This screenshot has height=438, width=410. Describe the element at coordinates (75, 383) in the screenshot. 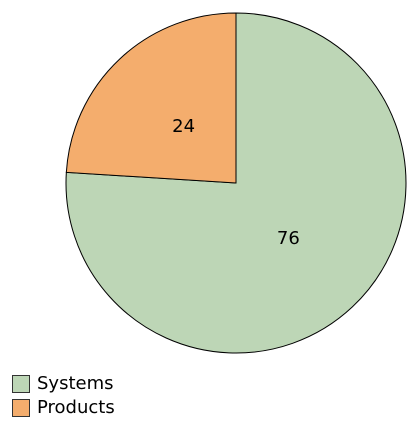

I see `legend-label: Systems` at that location.